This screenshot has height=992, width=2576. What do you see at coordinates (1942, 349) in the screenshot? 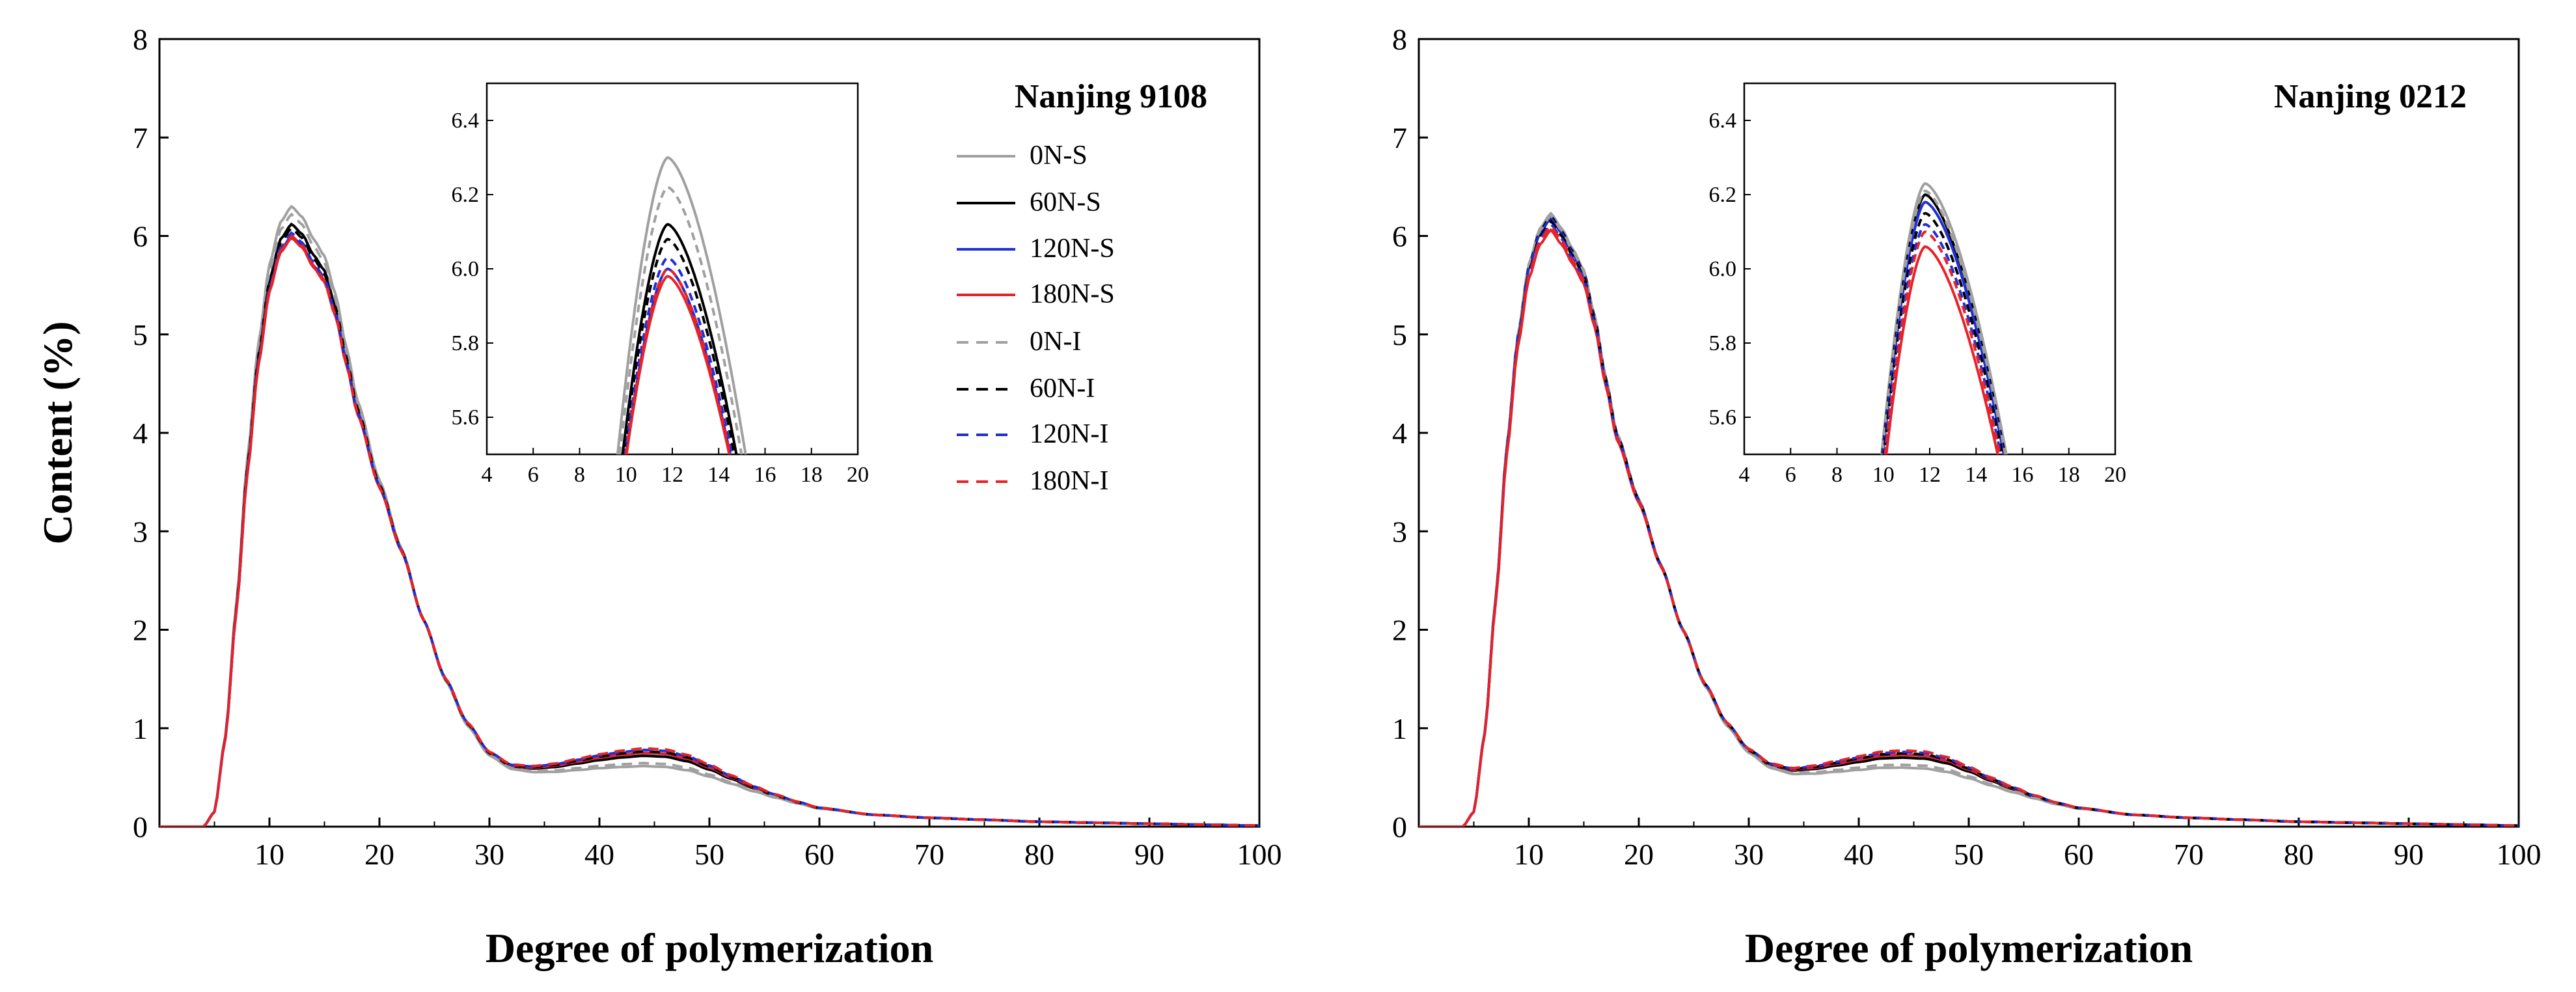
I see `inset-series-180n-s` at bounding box center [1942, 349].